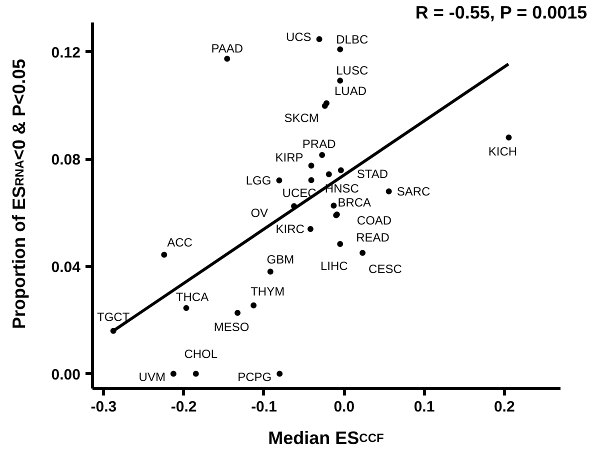 This screenshot has width=599, height=457. Describe the element at coordinates (113, 317) in the screenshot. I see `annotation: TGCT` at that location.